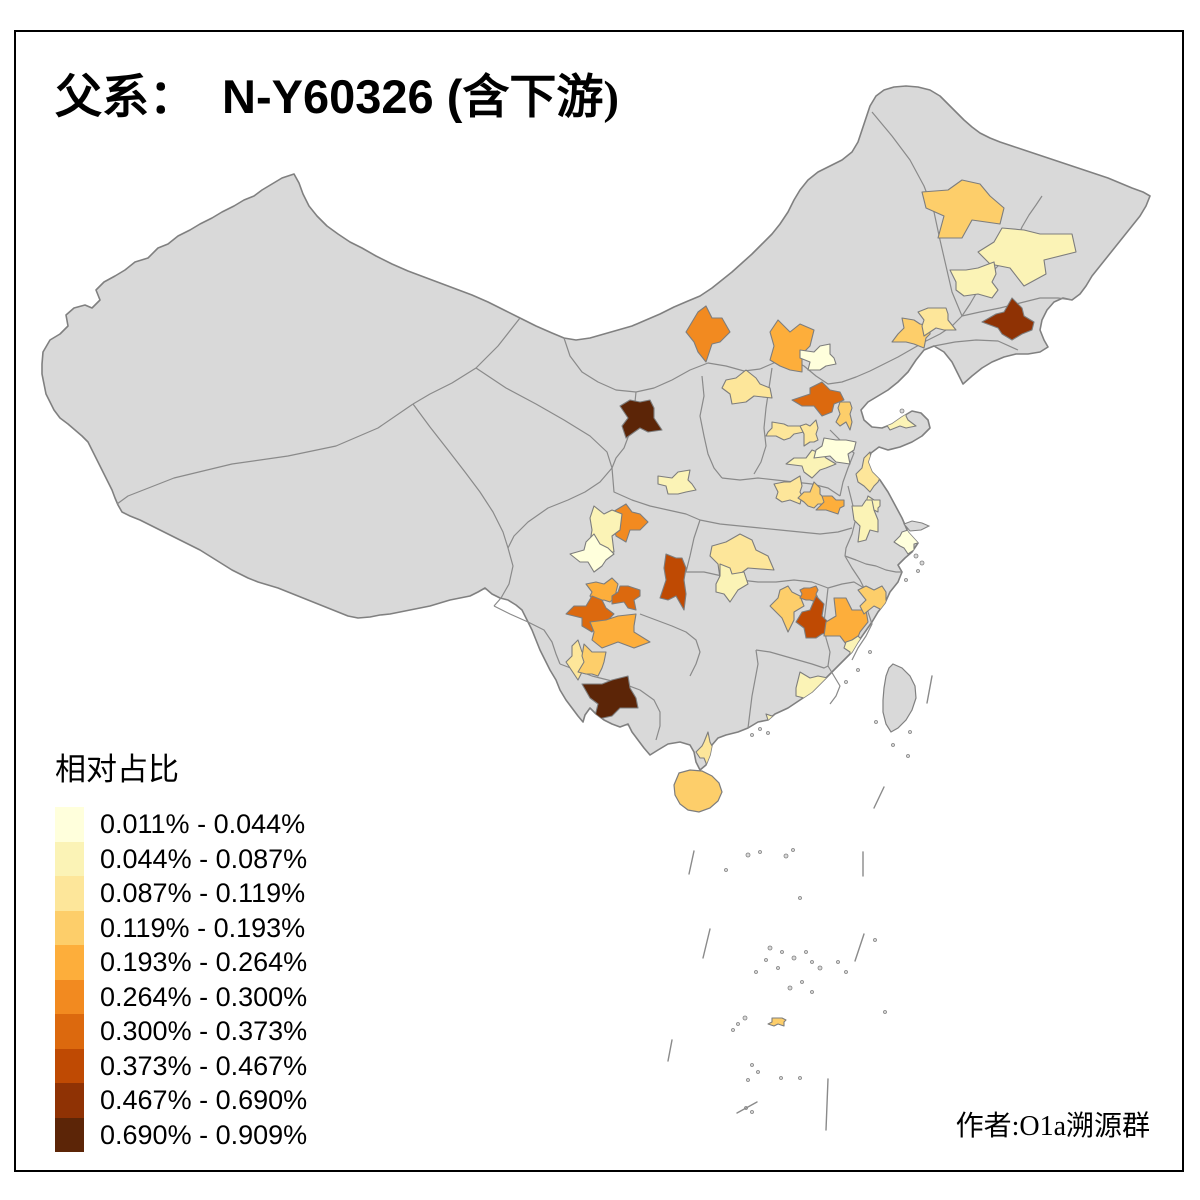  Describe the element at coordinates (974, 280) in the screenshot. I see `map-region-r03` at that location.